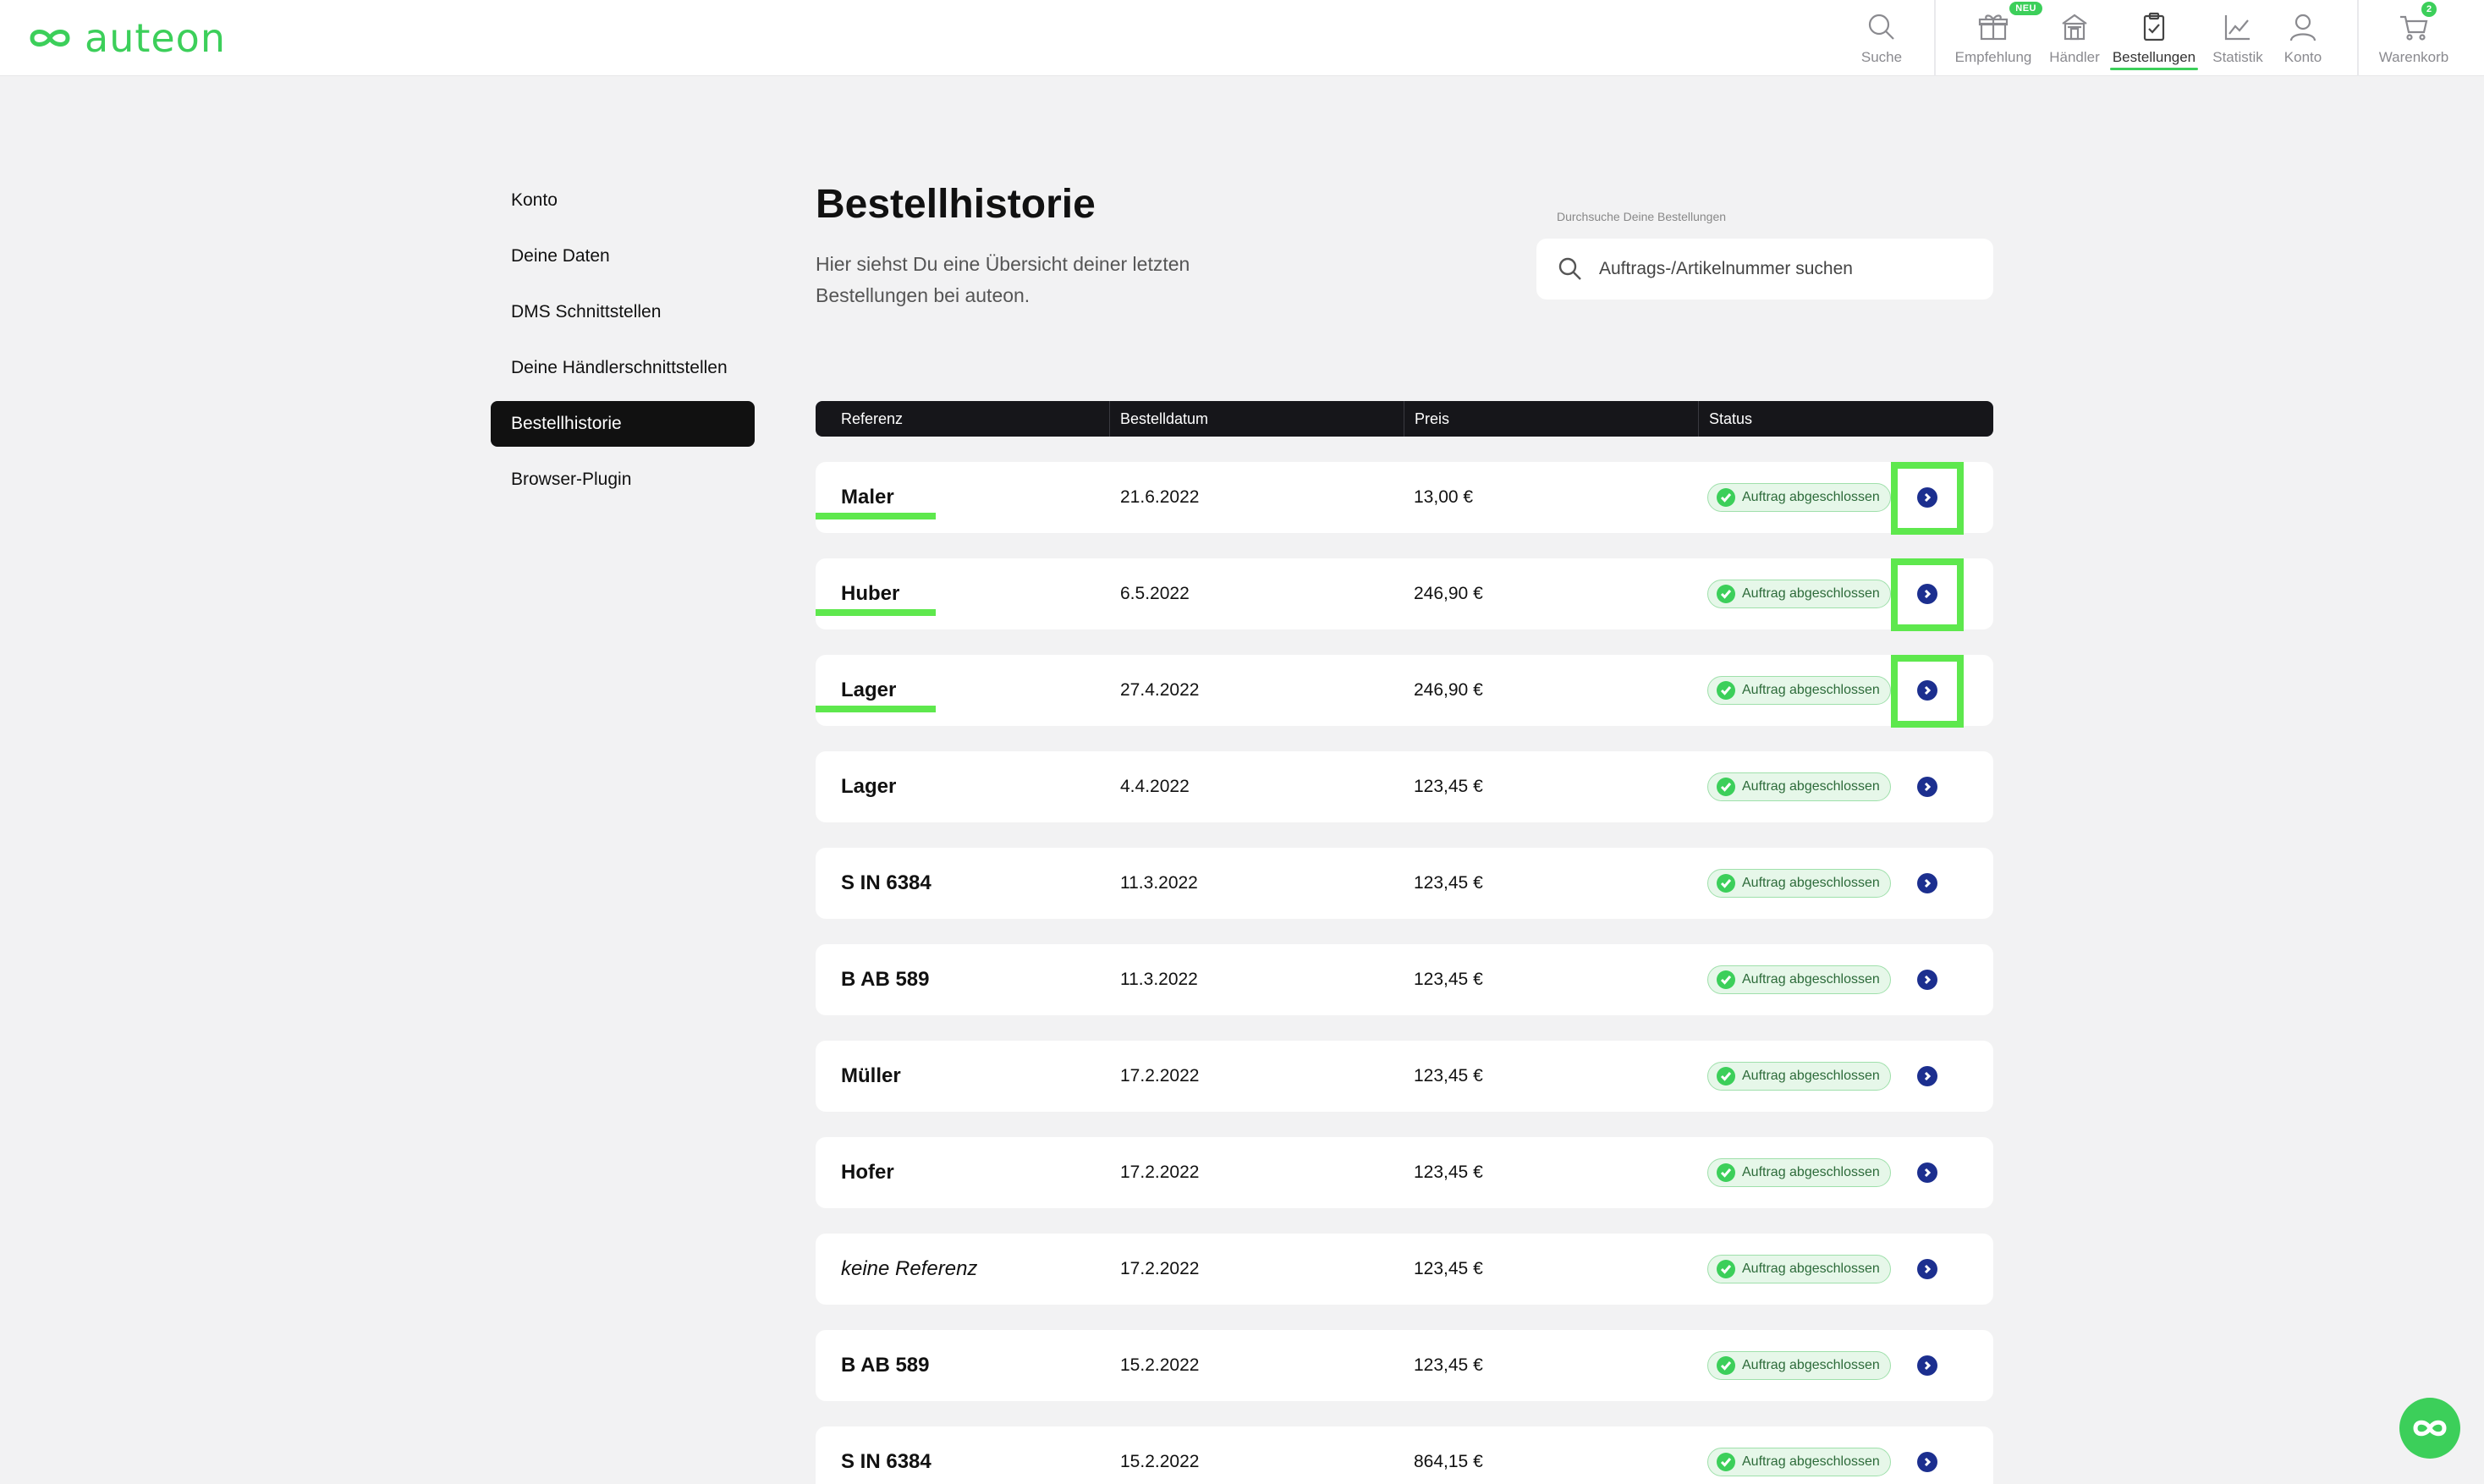  Describe the element at coordinates (571, 480) in the screenshot. I see `sidebar-item-browser-plugin: Browser-Plugin` at that location.